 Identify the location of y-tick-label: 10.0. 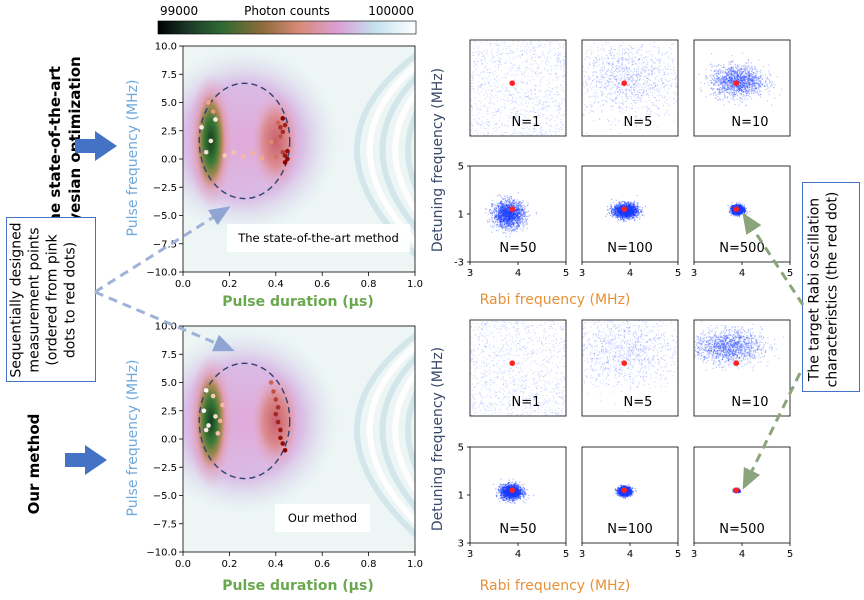
(166, 47).